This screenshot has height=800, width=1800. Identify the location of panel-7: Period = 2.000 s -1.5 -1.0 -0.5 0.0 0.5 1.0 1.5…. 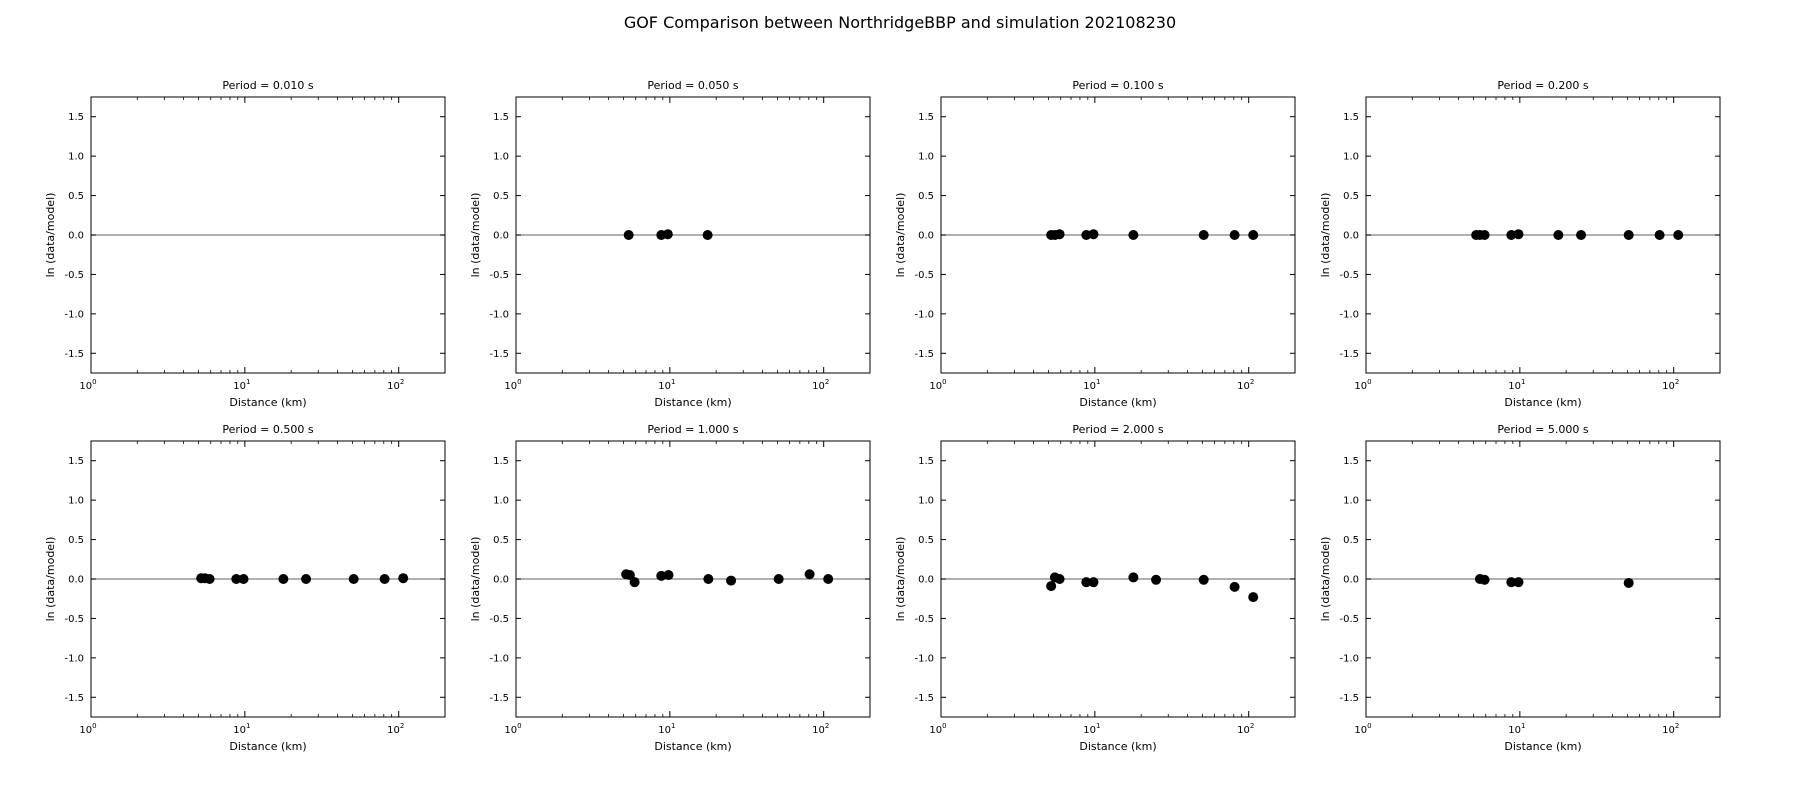
(1095, 588).